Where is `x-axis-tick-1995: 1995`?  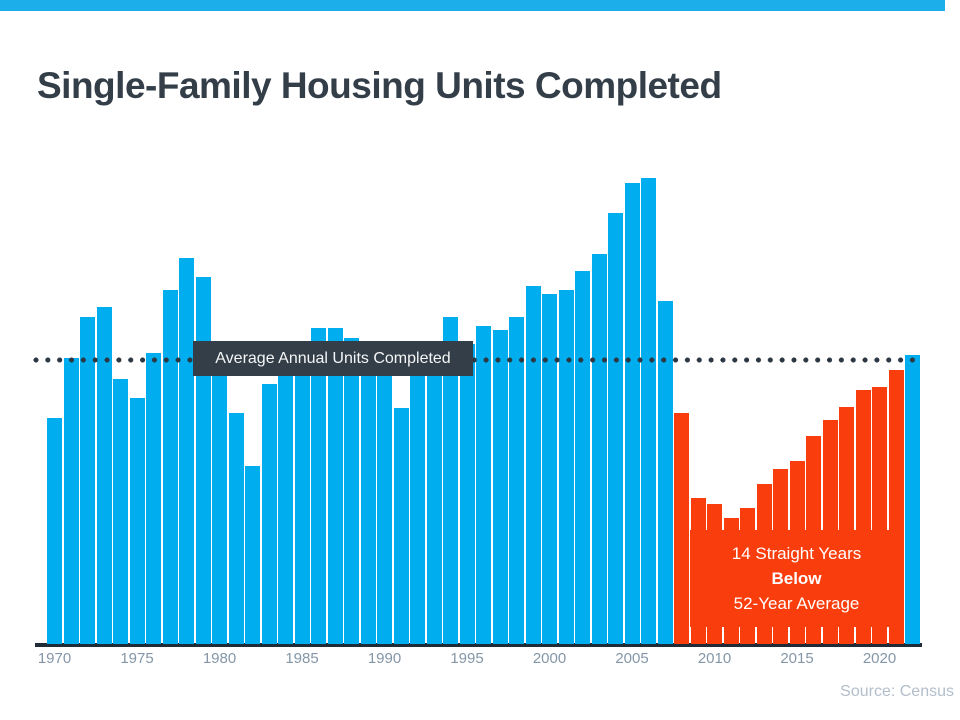 x-axis-tick-1995: 1995 is located at coordinates (467, 658).